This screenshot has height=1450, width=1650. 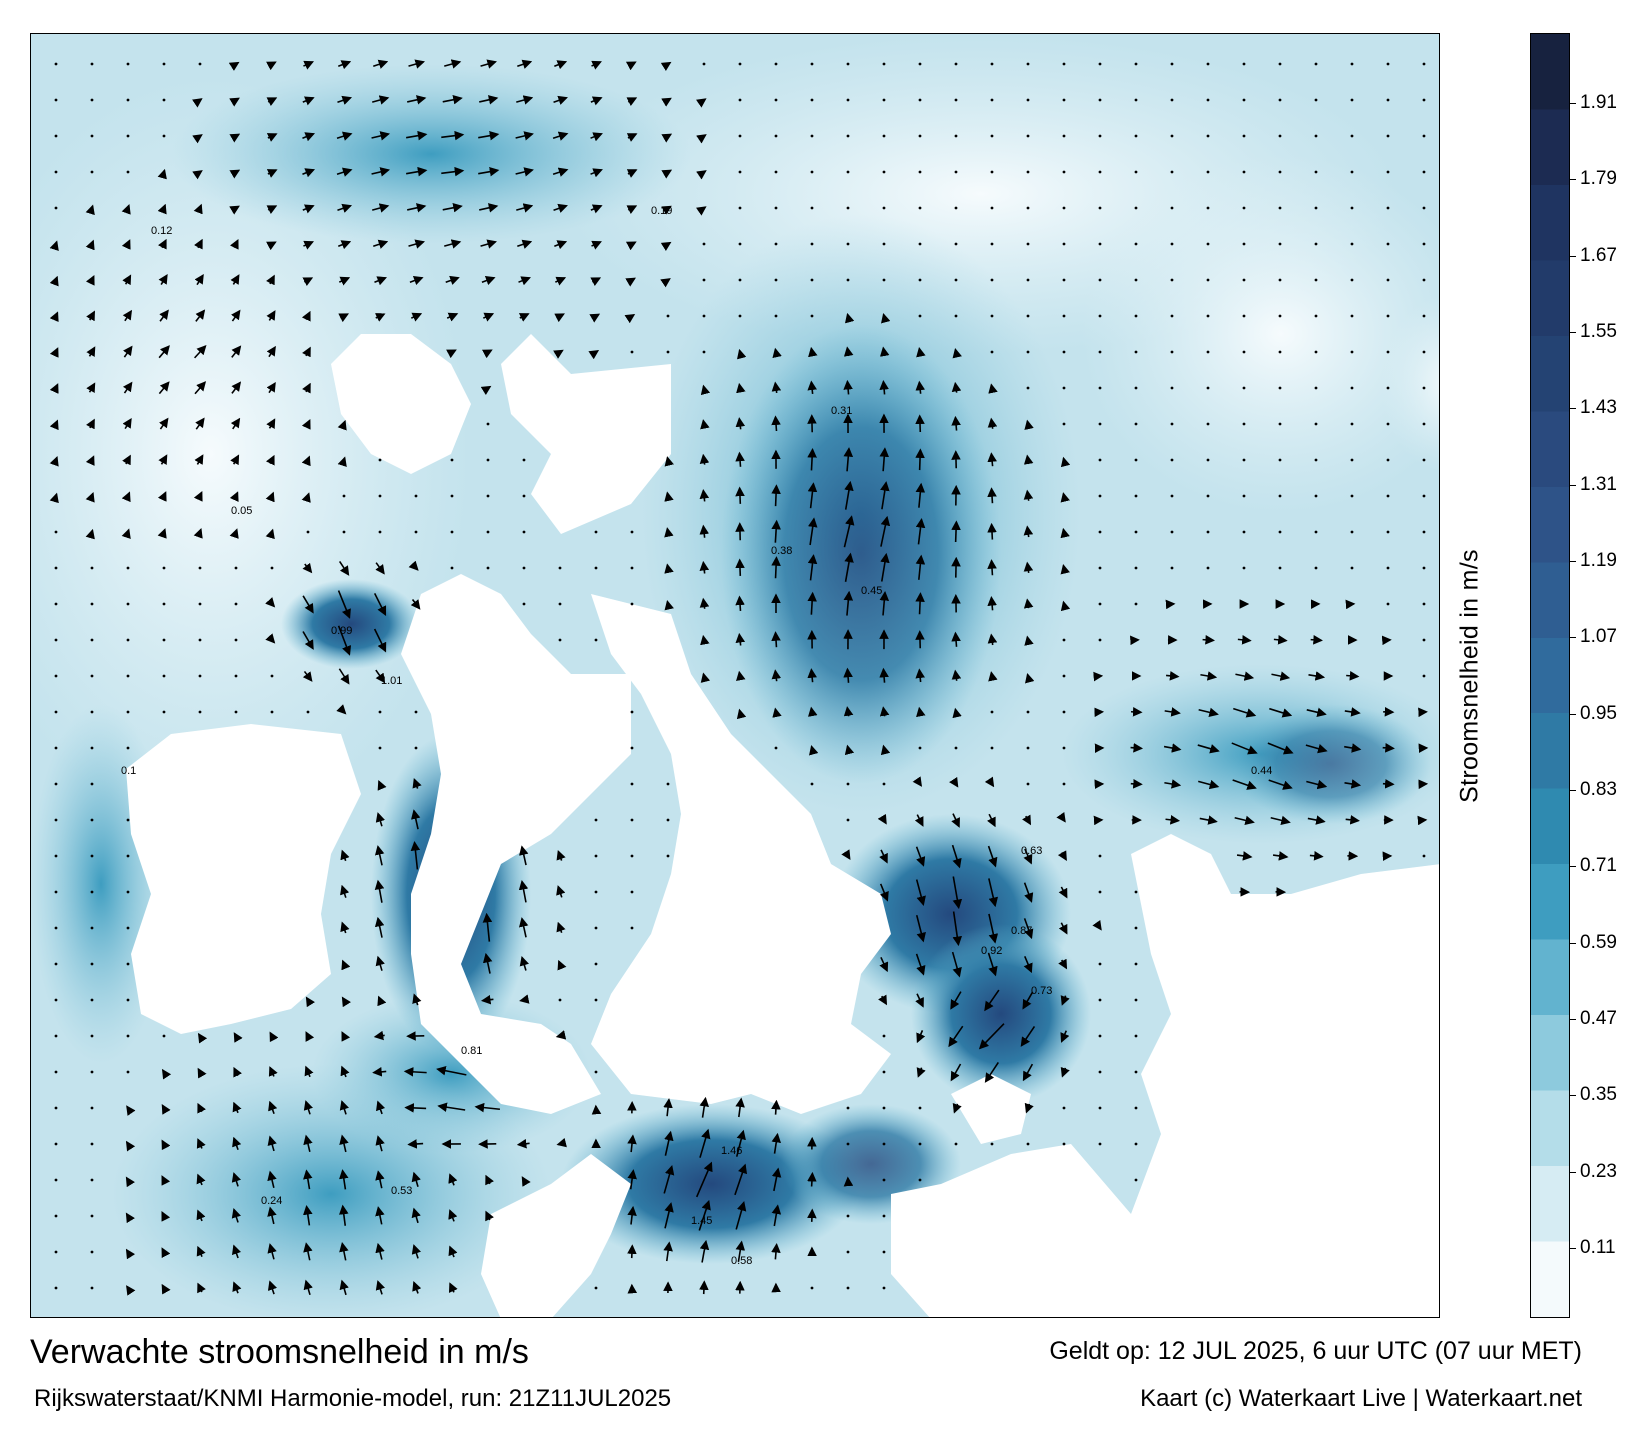 What do you see at coordinates (556, 1235) in the screenshot?
I see `land-south` at bounding box center [556, 1235].